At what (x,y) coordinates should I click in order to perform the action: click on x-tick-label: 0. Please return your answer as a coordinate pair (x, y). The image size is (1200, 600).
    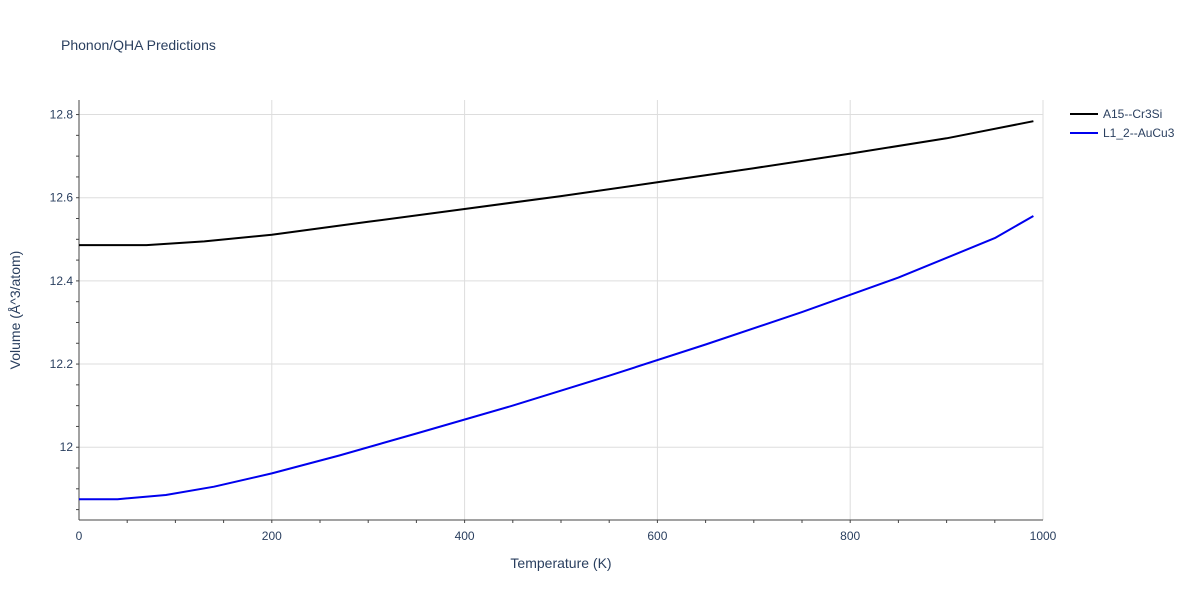
    Looking at the image, I should click on (79, 536).